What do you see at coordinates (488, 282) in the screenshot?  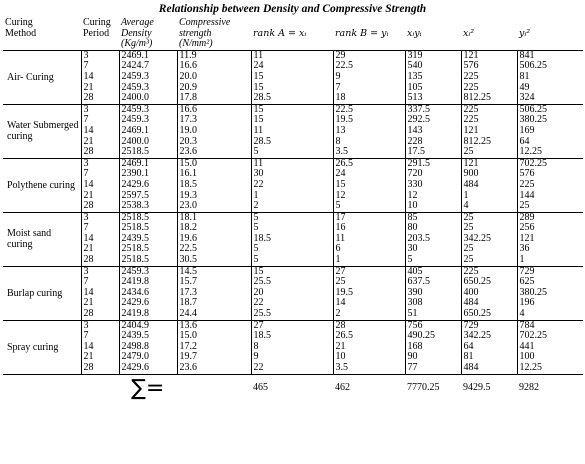 I see `cell-x2: 650.25` at bounding box center [488, 282].